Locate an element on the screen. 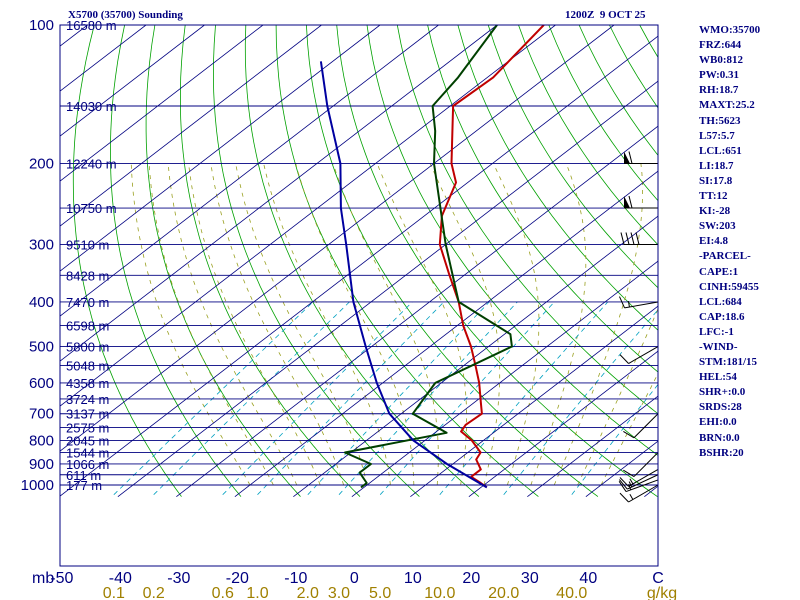 This screenshot has height=600, width=800. height-label: 5800 m is located at coordinates (87, 347).